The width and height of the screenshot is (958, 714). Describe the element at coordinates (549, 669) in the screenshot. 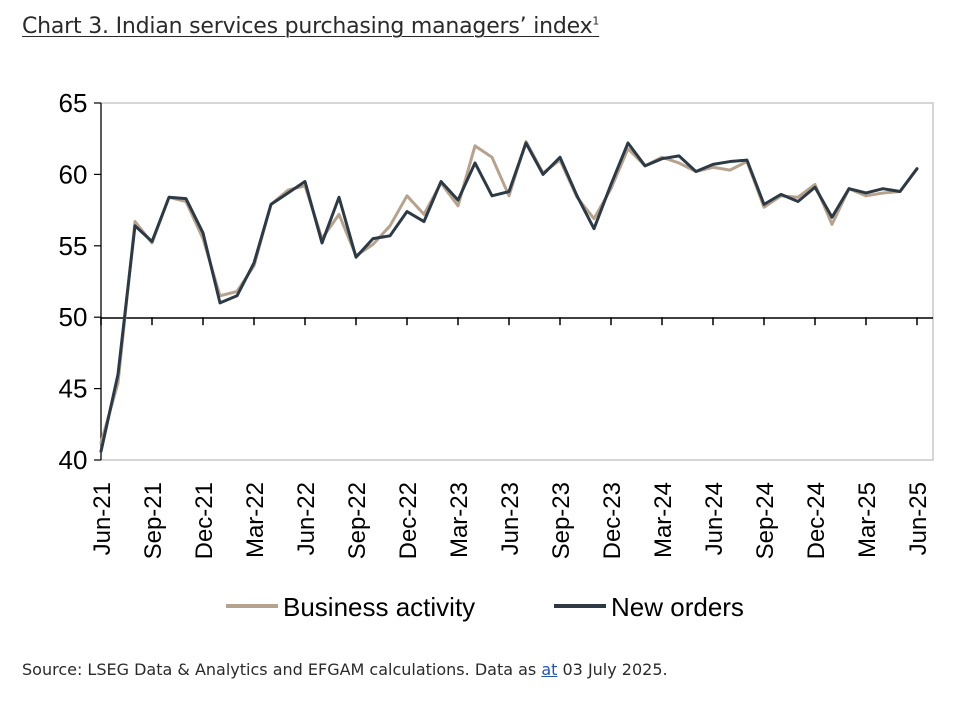

I see `source-link: at` at that location.